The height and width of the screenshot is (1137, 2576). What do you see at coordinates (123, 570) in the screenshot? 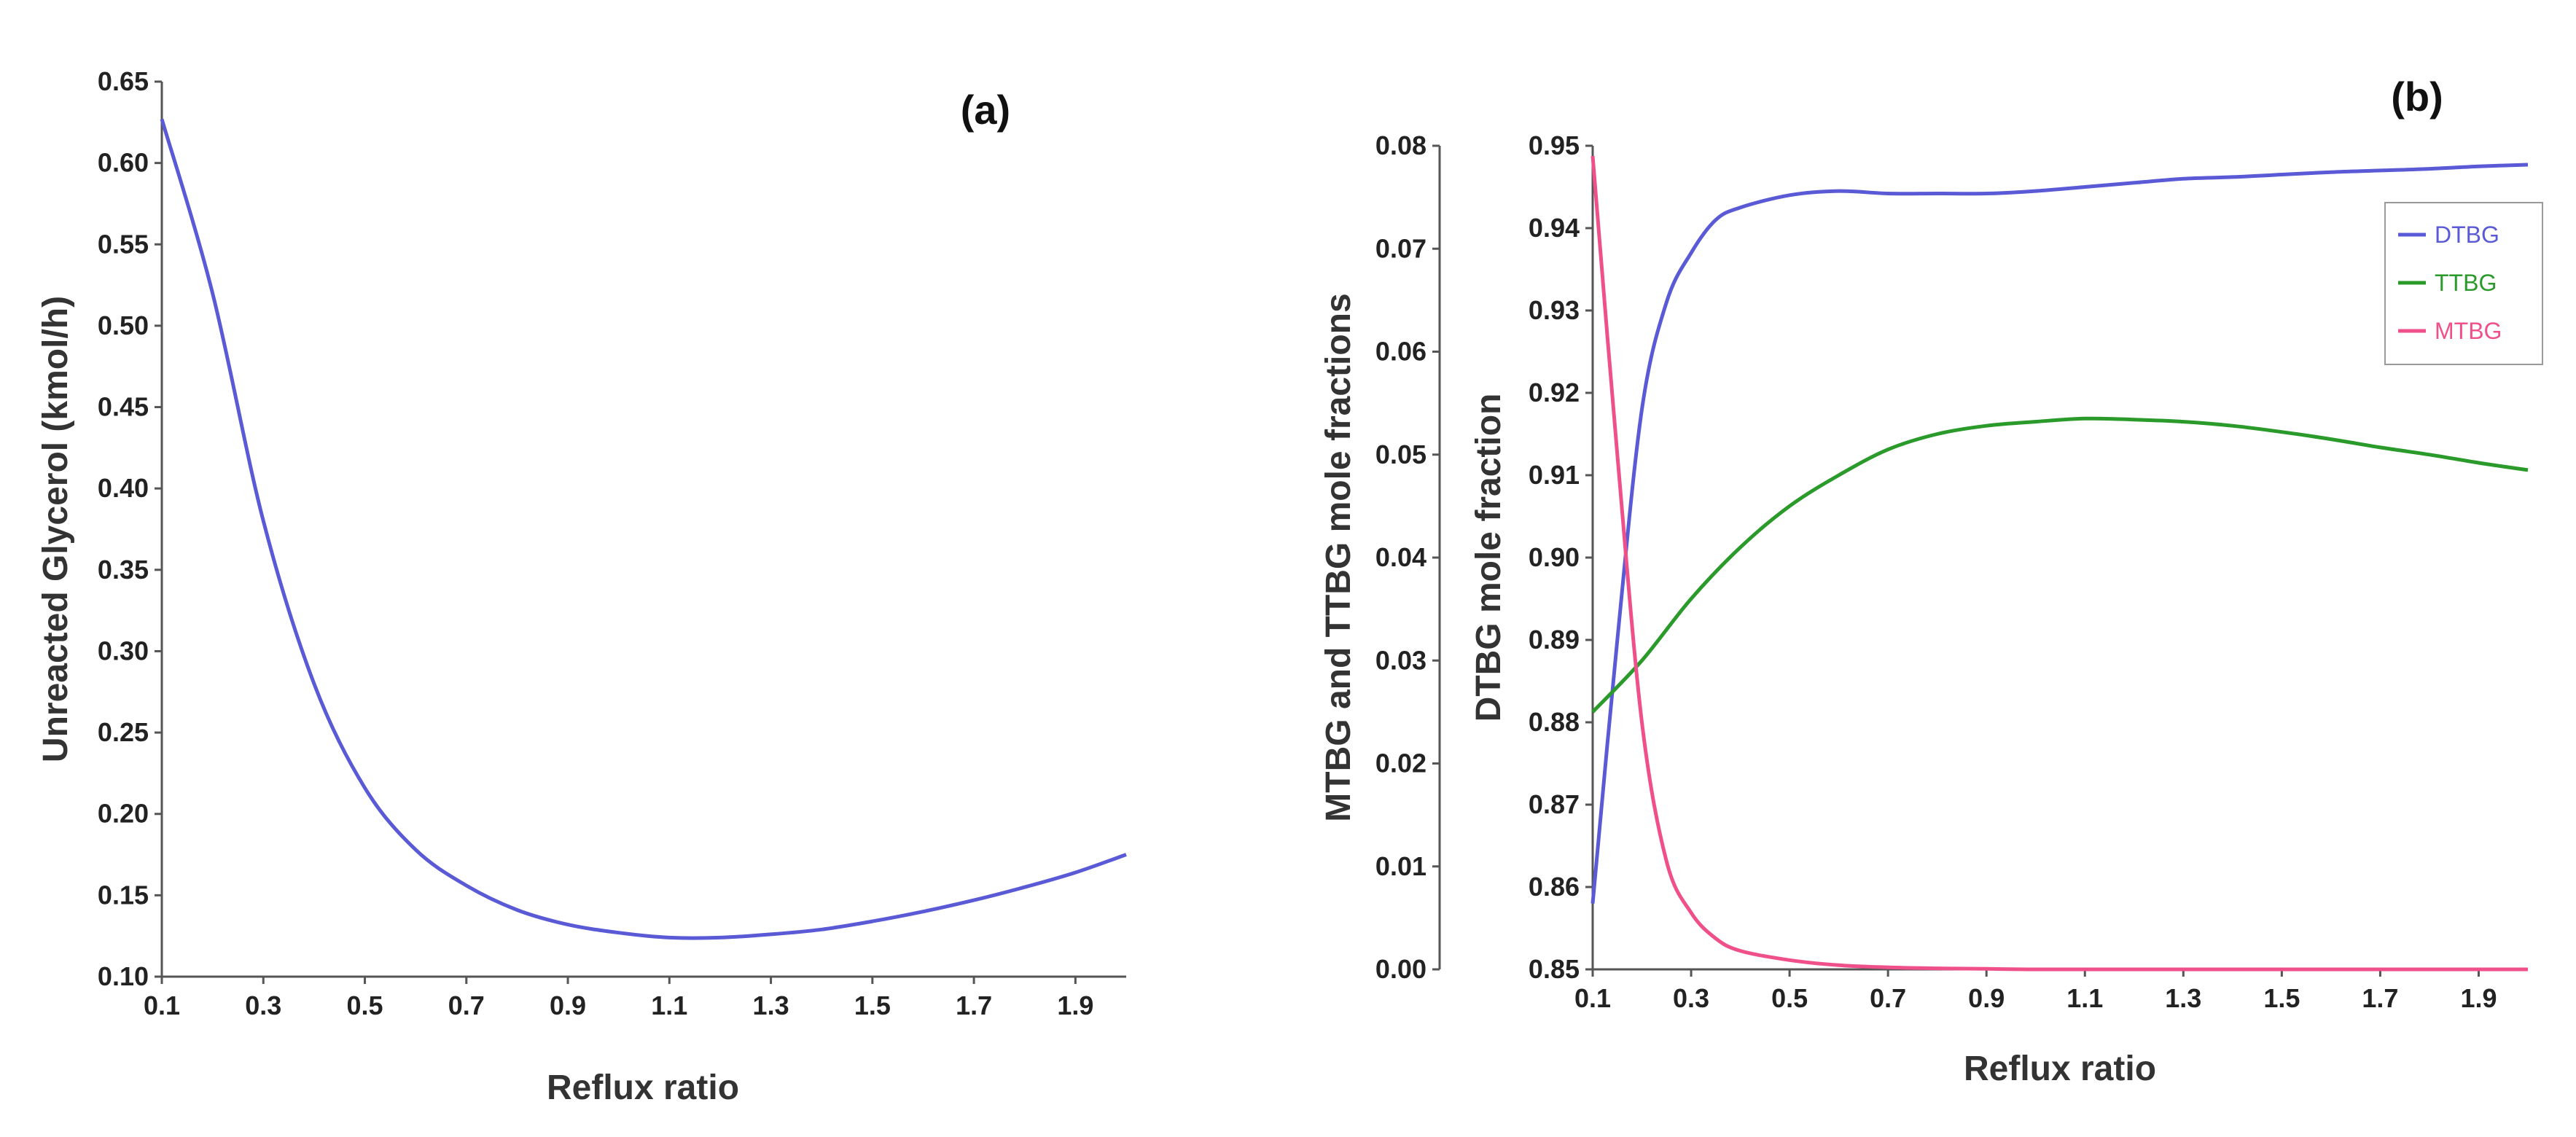
I see `chart-a-y-tick-label: 0.35` at bounding box center [123, 570].